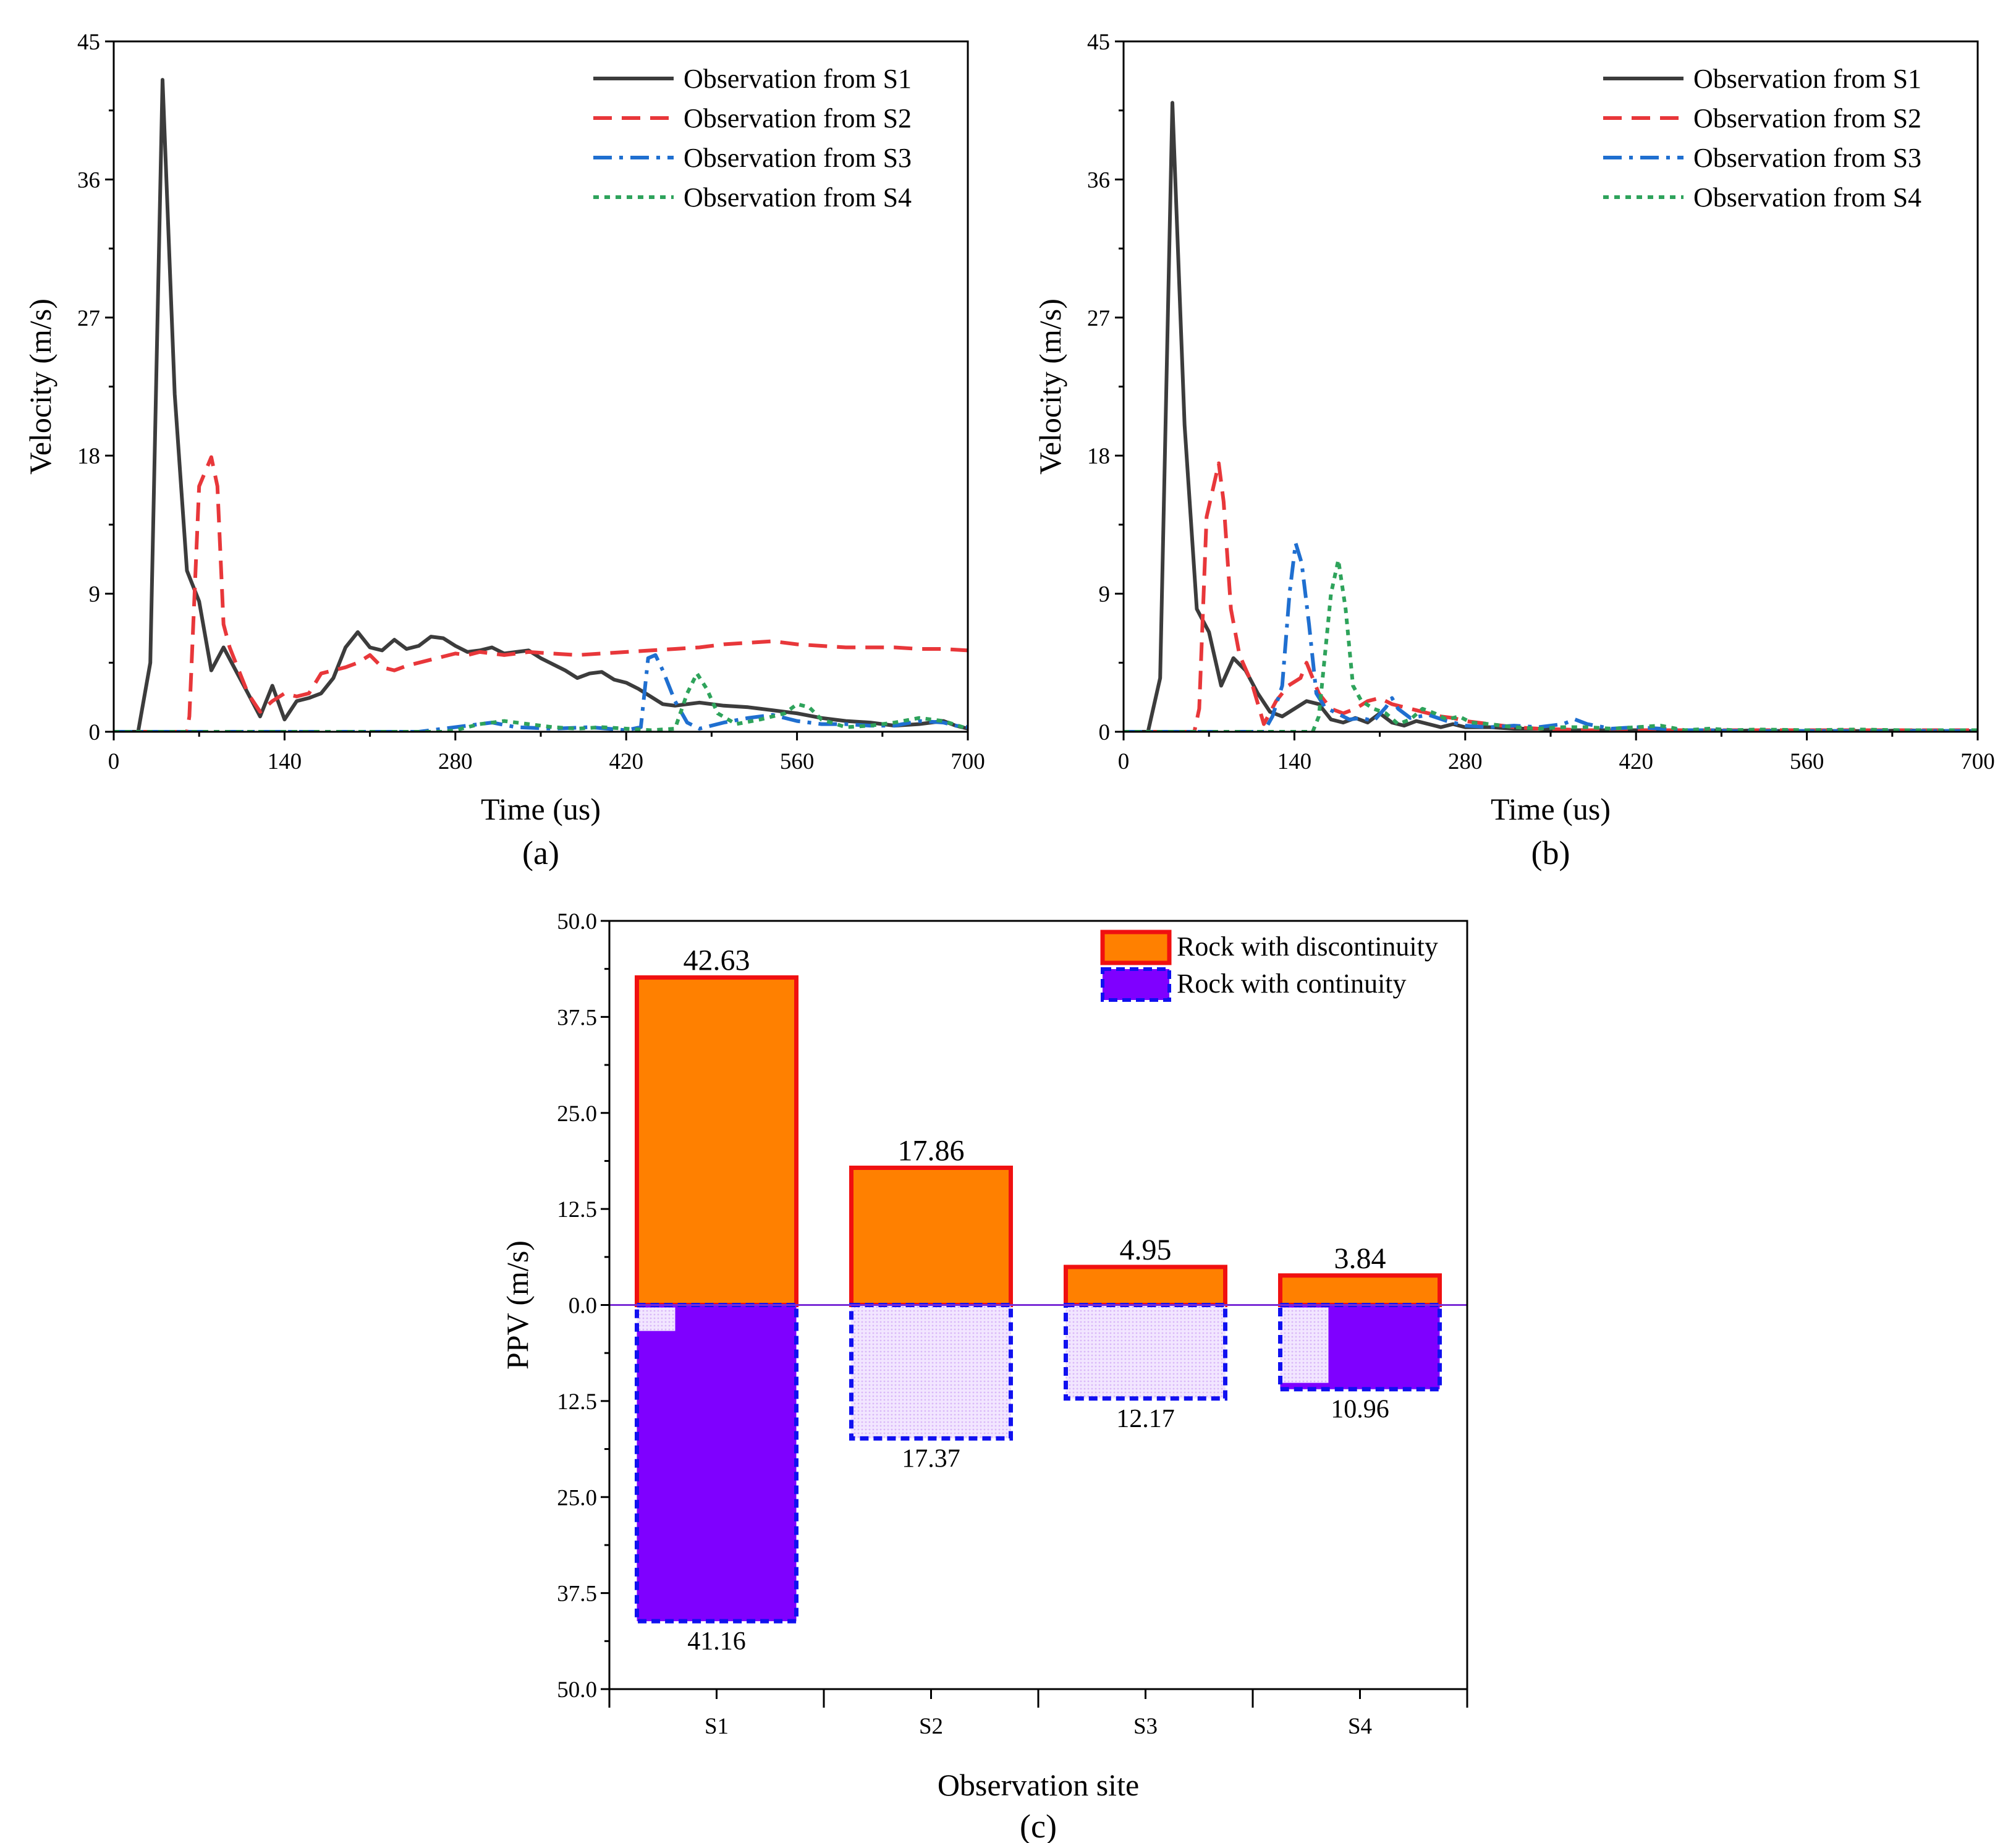 This screenshot has width=2016, height=1843. Describe the element at coordinates (717, 1641) in the screenshot. I see `bar-value-label-down: 41.16` at that location.